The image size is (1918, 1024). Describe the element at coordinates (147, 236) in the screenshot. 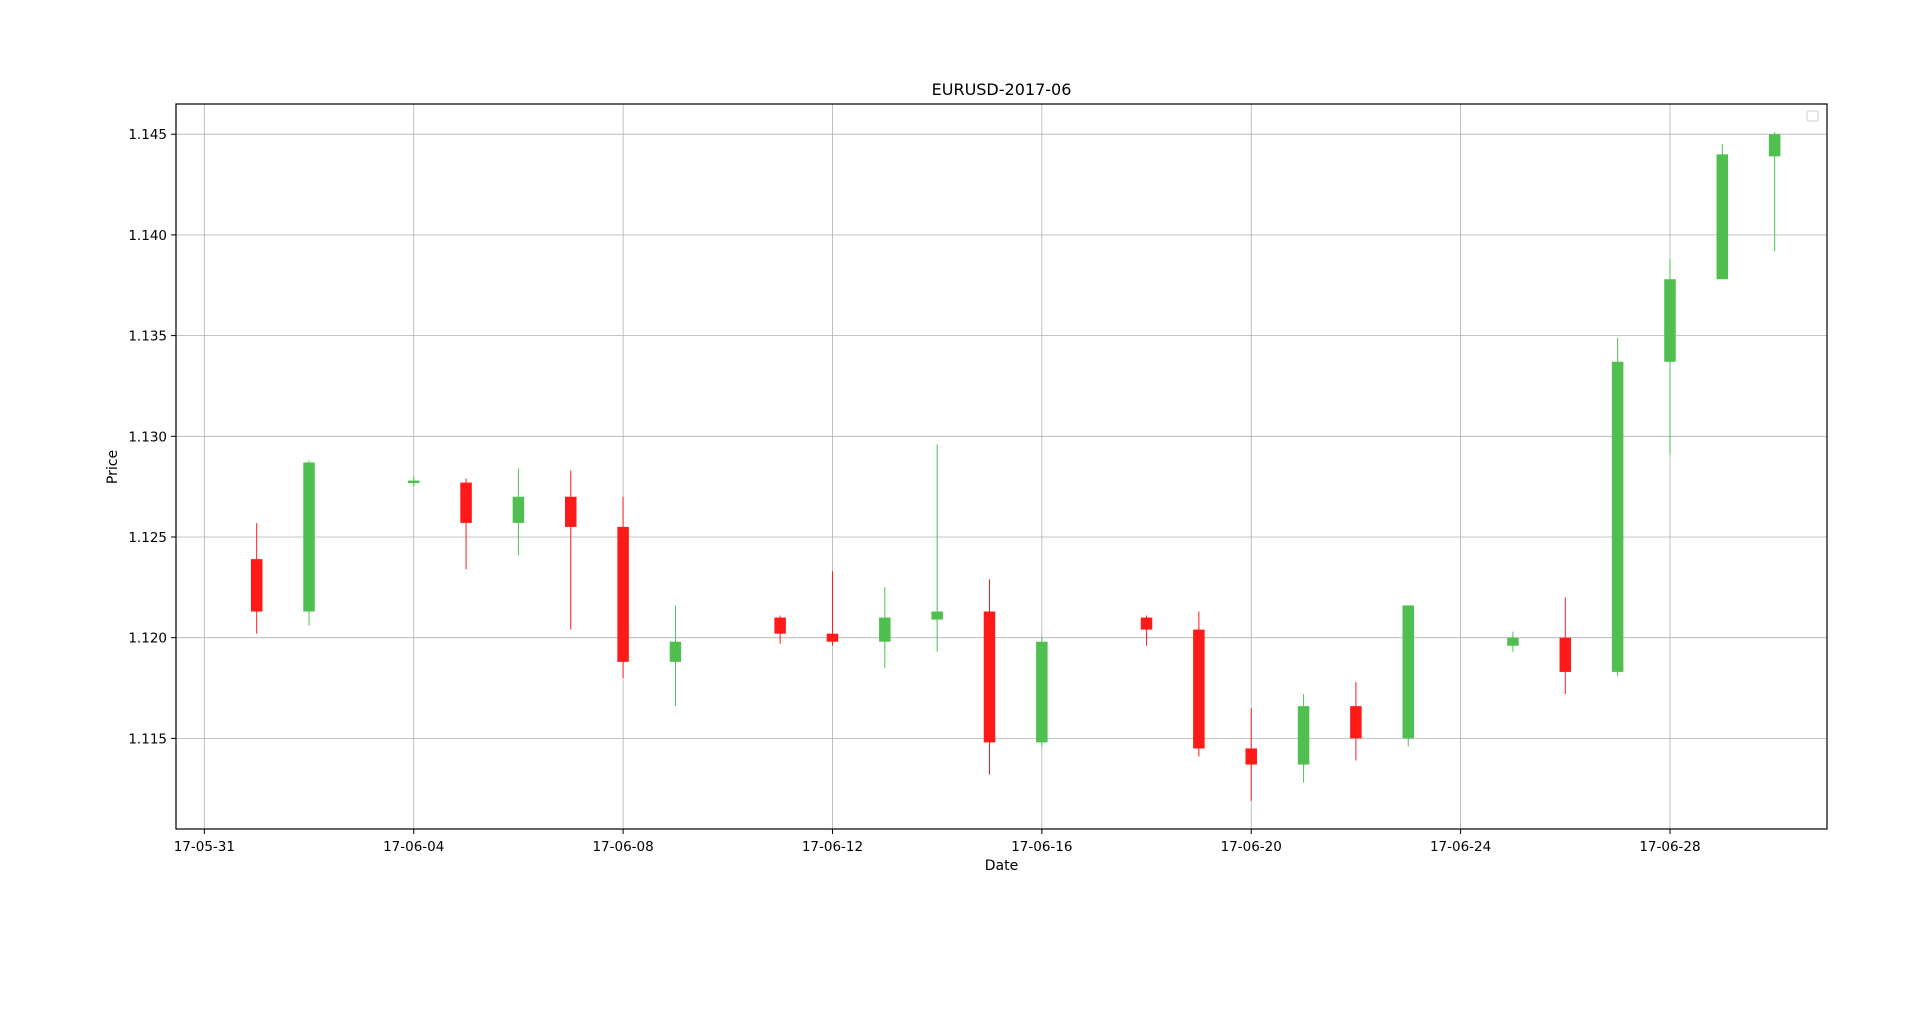

I see `y-tick-label: 1.140` at that location.